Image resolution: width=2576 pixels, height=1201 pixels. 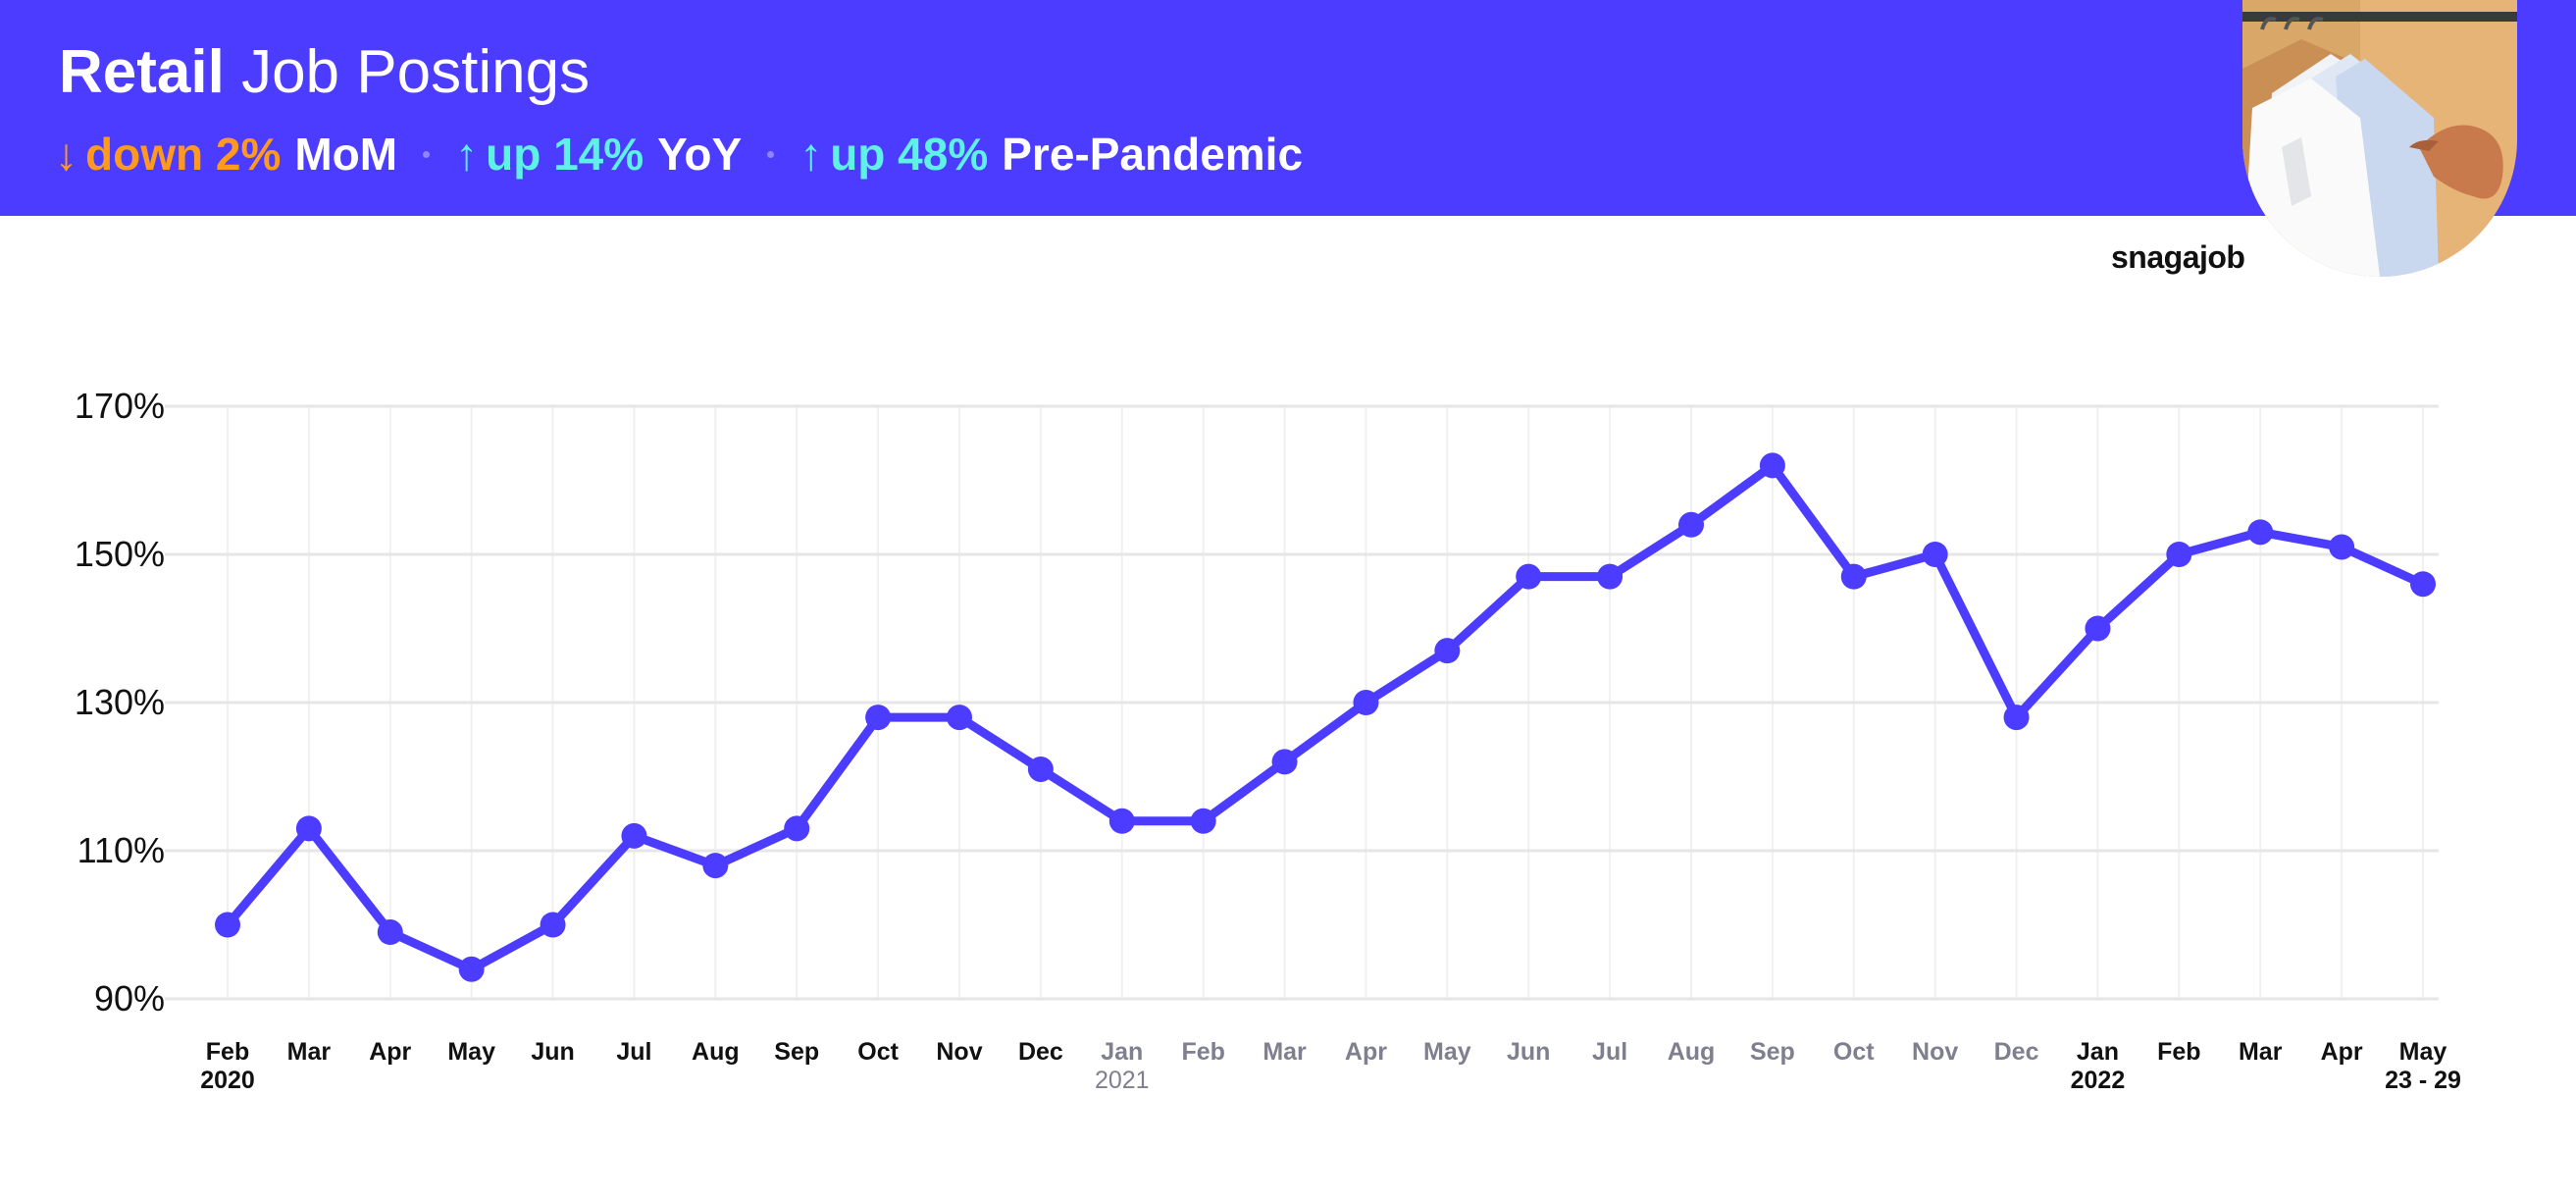 What do you see at coordinates (346, 154) in the screenshot?
I see `stat-mom-label: MoM` at bounding box center [346, 154].